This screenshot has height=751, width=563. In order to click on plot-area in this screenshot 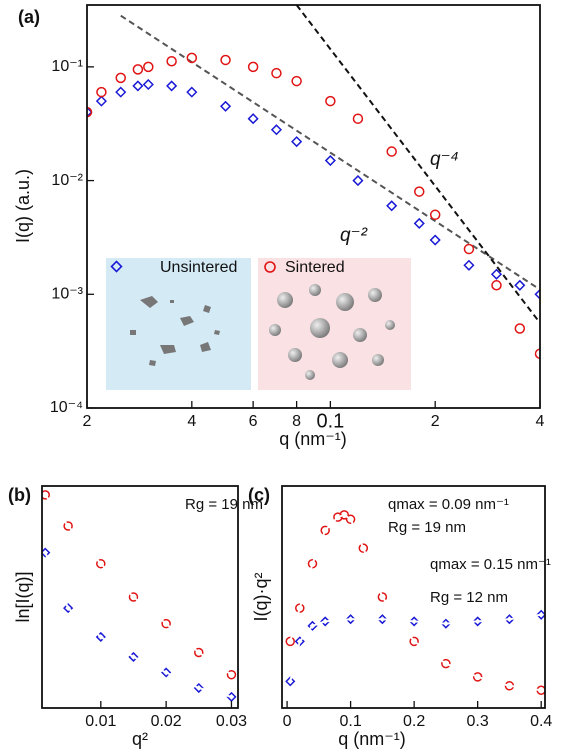, I will do `click(415, 602)`.